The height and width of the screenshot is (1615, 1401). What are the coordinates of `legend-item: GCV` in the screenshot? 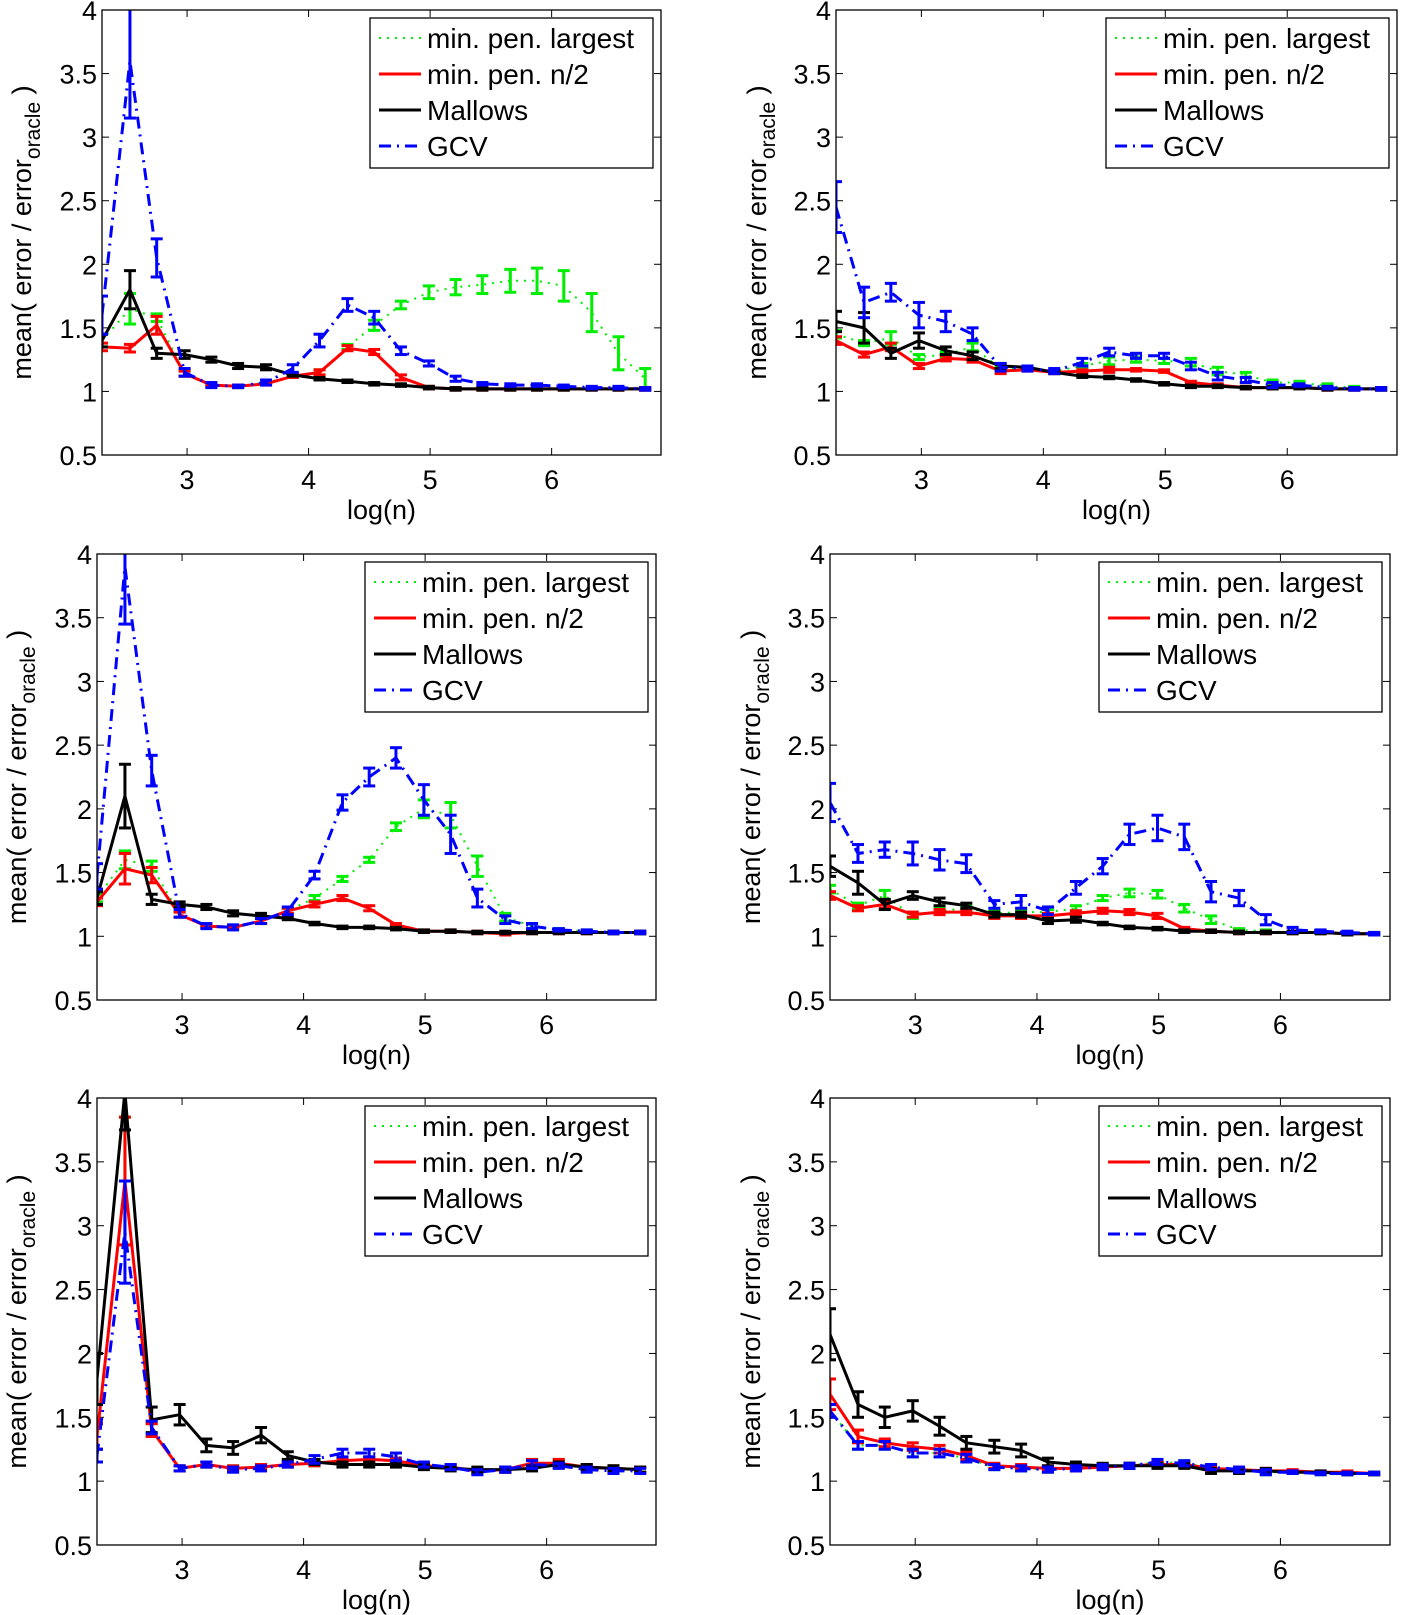 It's located at (428, 1234).